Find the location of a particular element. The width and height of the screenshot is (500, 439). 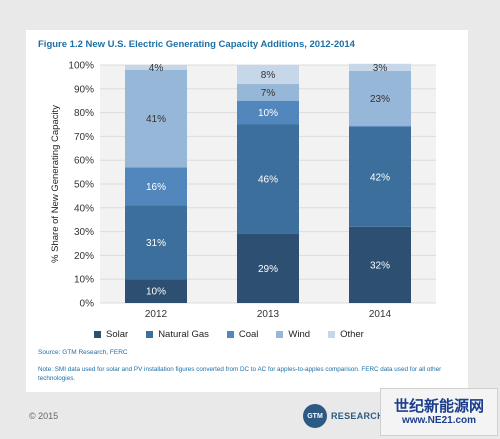

y-axis-label: % Share of New Generating Capacity is located at coordinates (55, 184).